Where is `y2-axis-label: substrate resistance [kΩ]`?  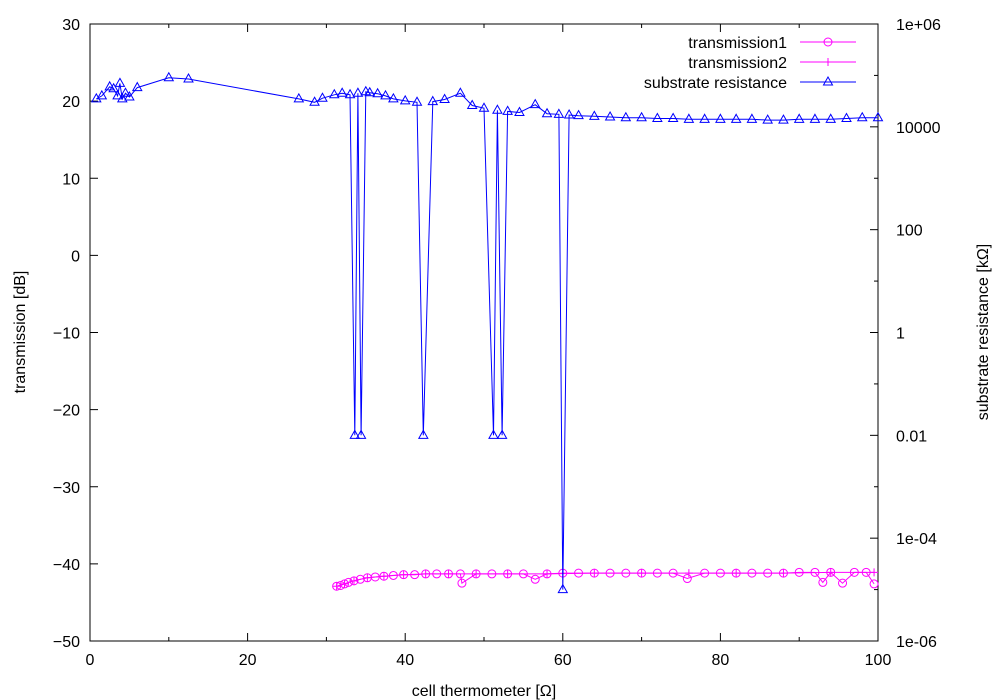 y2-axis-label: substrate resistance [kΩ] is located at coordinates (983, 332).